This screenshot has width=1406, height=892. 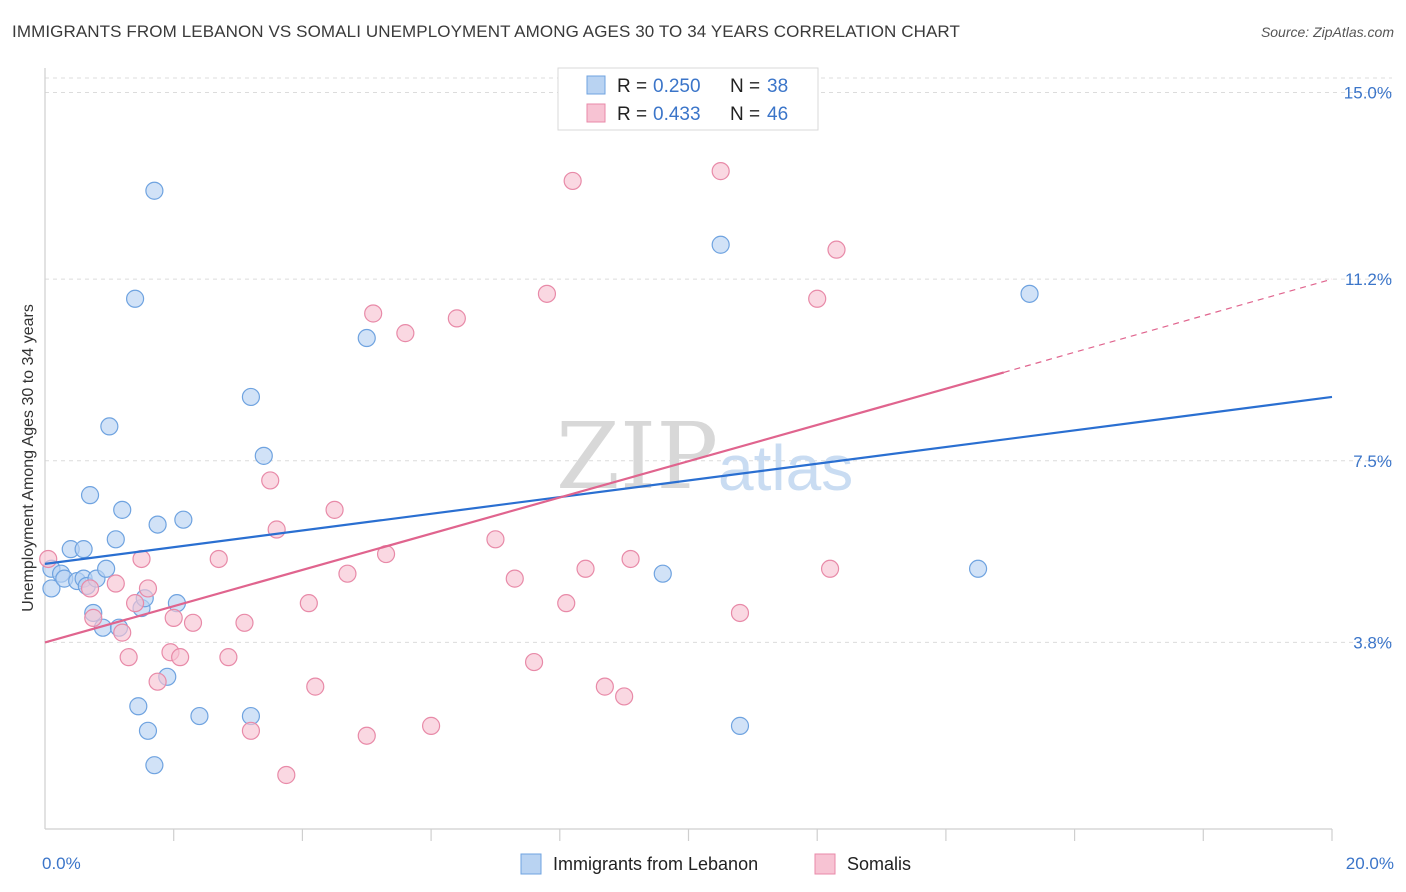 What do you see at coordinates (677, 86) in the screenshot?
I see `legend-r-value-lebanon: 0.250` at bounding box center [677, 86].